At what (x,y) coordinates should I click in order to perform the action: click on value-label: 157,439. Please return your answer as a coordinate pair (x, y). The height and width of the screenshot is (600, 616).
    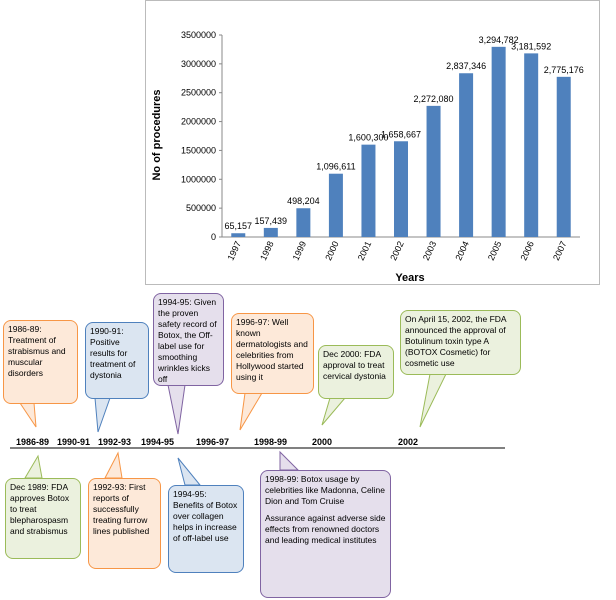
    Looking at the image, I should click on (271, 221).